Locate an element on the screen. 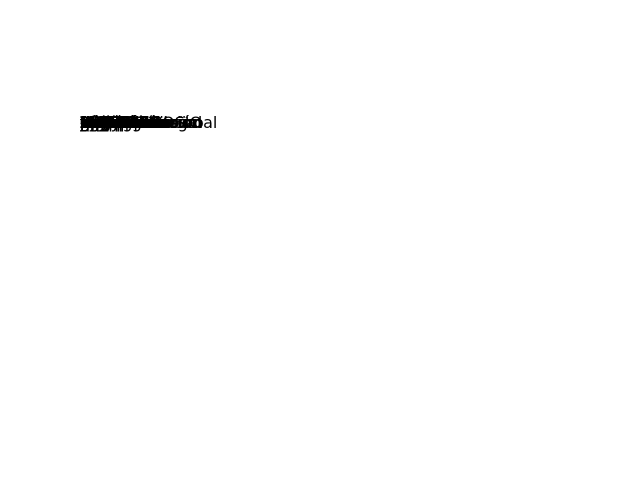 The height and width of the screenshot is (480, 640). word-guardia-nacional: Guardia Nacional is located at coordinates (149, 123).